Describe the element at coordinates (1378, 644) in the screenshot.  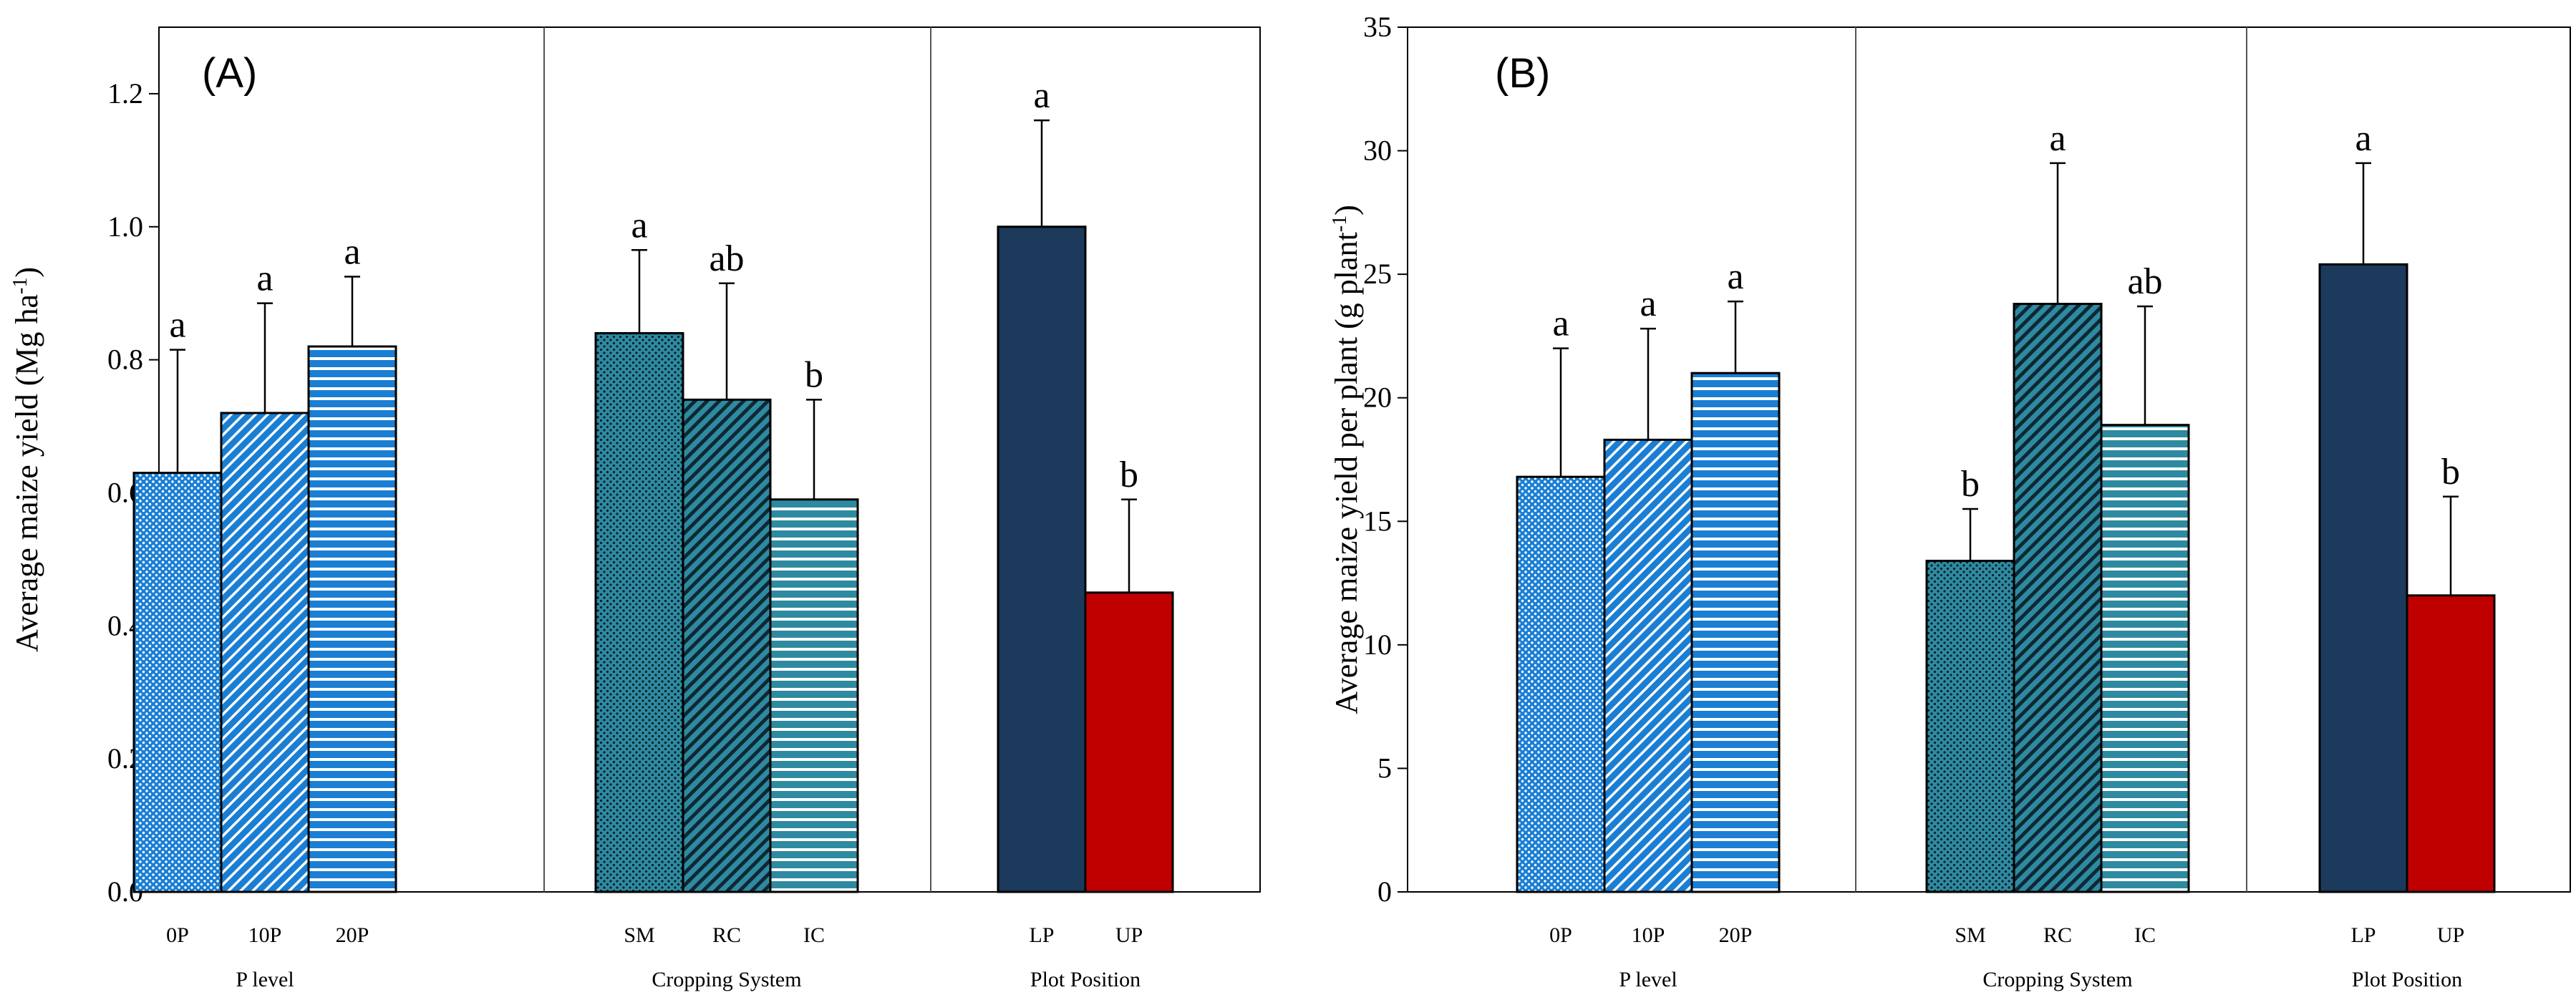
I see `y-tick-label: 10` at that location.